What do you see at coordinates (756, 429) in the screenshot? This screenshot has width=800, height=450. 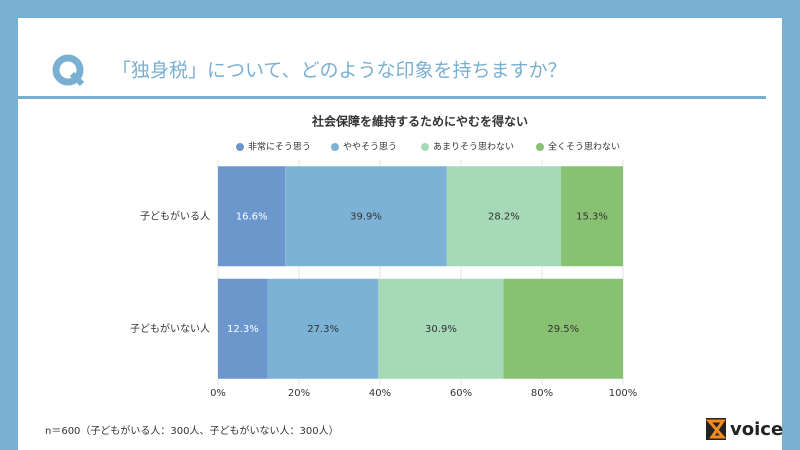 I see `brand: voice` at bounding box center [756, 429].